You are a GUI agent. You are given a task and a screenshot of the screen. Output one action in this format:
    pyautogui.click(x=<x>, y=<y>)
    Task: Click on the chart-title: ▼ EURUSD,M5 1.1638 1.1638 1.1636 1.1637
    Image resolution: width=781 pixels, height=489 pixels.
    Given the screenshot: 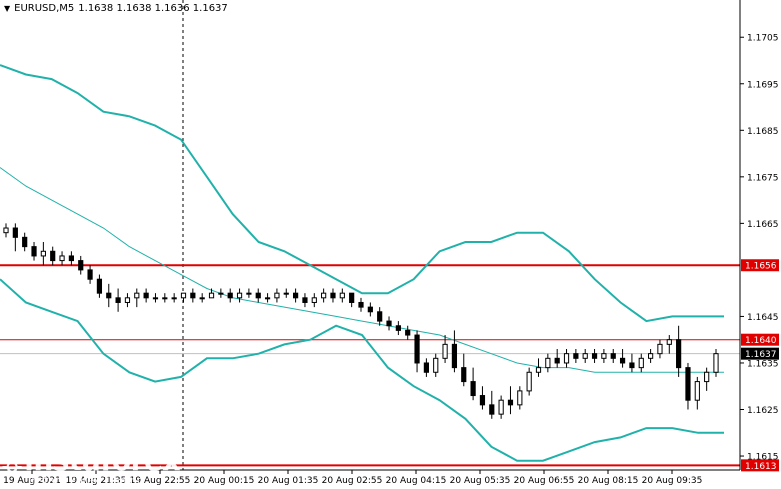 What is the action you would take?
    pyautogui.click(x=116, y=8)
    